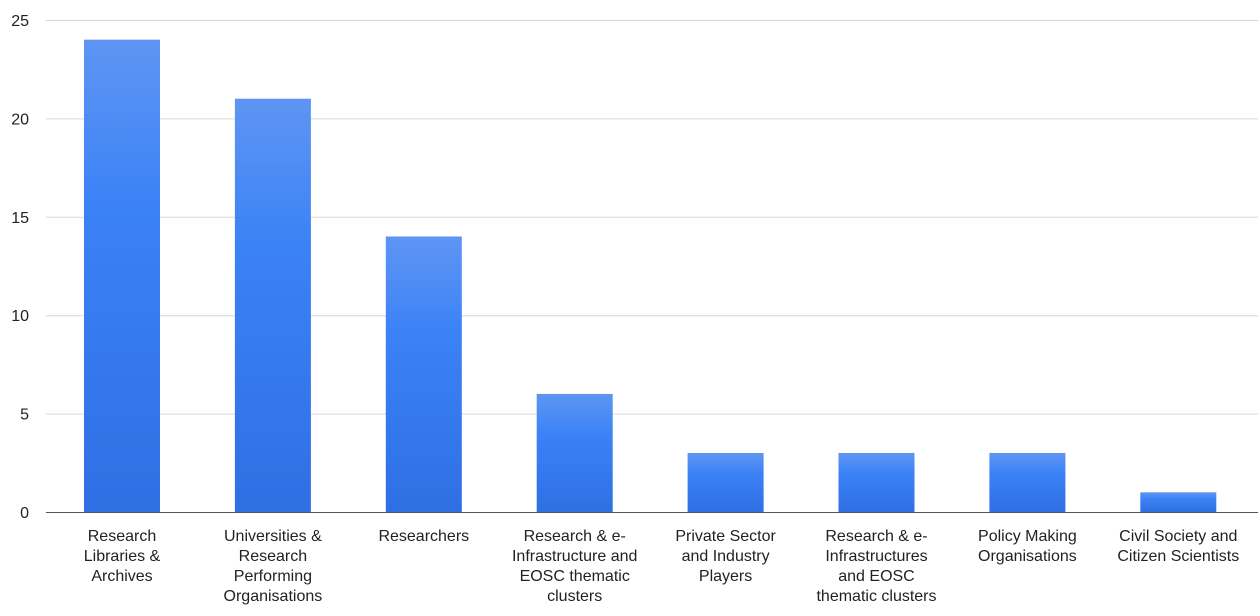  What do you see at coordinates (20, 267) in the screenshot?
I see `y-axis-ticks: 0 5 10 15 20 25` at bounding box center [20, 267].